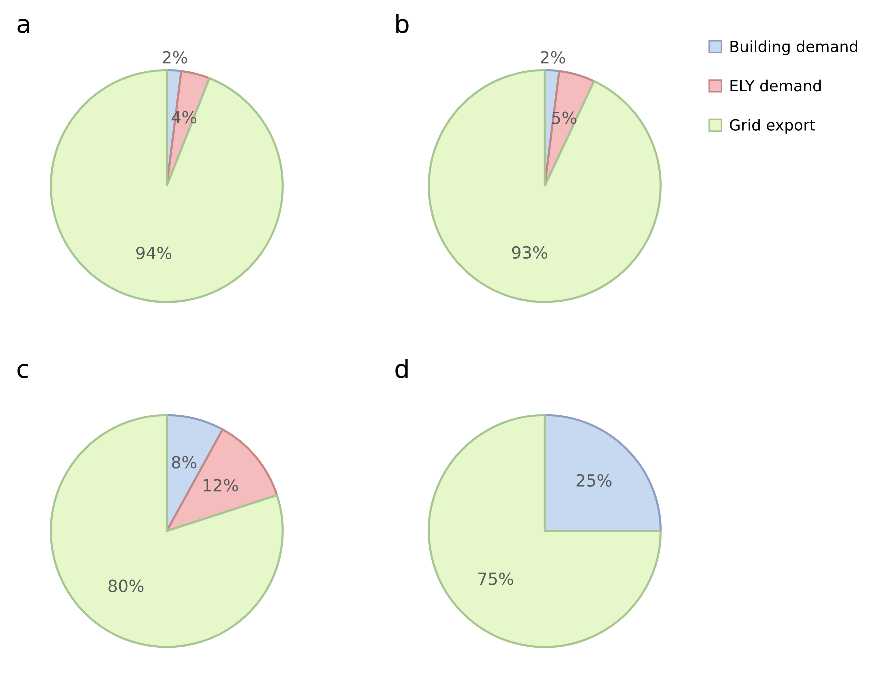 This screenshot has height=690, width=879. Describe the element at coordinates (530, 253) in the screenshot. I see `data-label: 93%` at that location.